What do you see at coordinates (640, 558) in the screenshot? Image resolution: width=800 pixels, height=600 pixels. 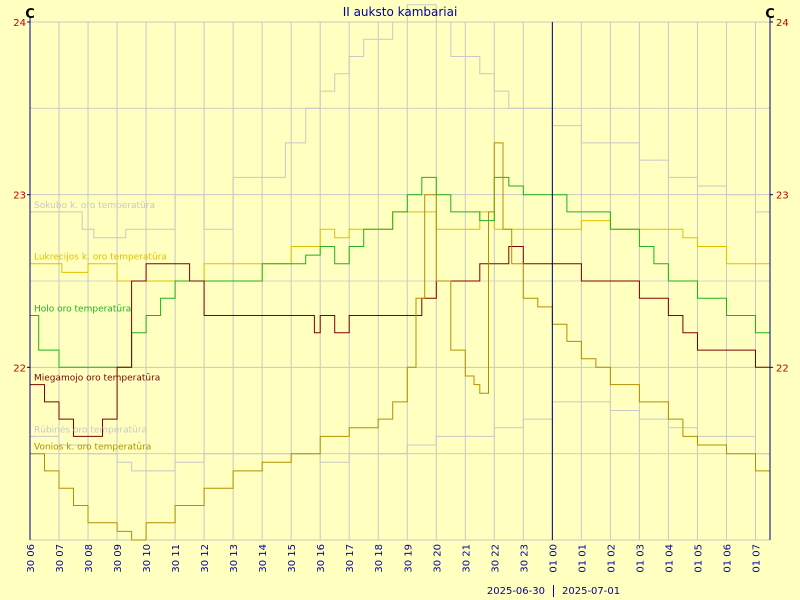 I see `x-tick-label: 01 03` at bounding box center [640, 558].